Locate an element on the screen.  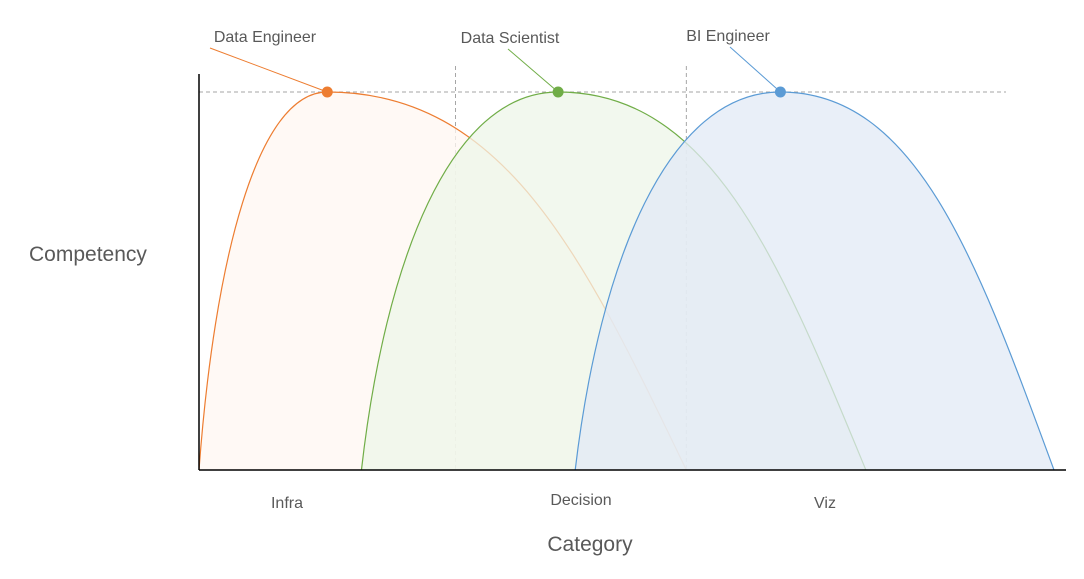
peak-marker-bi-engineer is located at coordinates (780, 92).